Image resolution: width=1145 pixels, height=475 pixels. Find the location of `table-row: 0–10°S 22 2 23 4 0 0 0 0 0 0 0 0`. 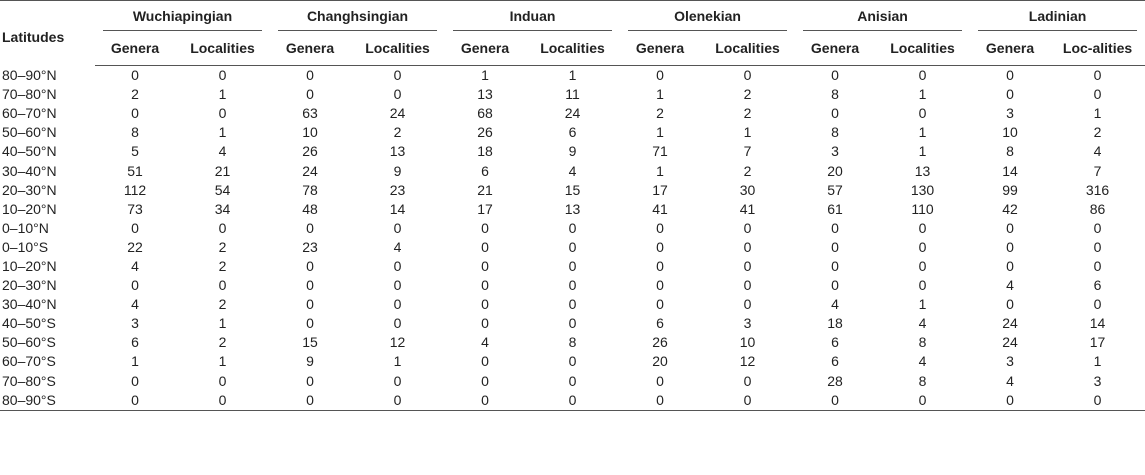

table-row: 0–10°S 22 2 23 4 0 0 0 0 0 0 0 0 is located at coordinates (572, 247).